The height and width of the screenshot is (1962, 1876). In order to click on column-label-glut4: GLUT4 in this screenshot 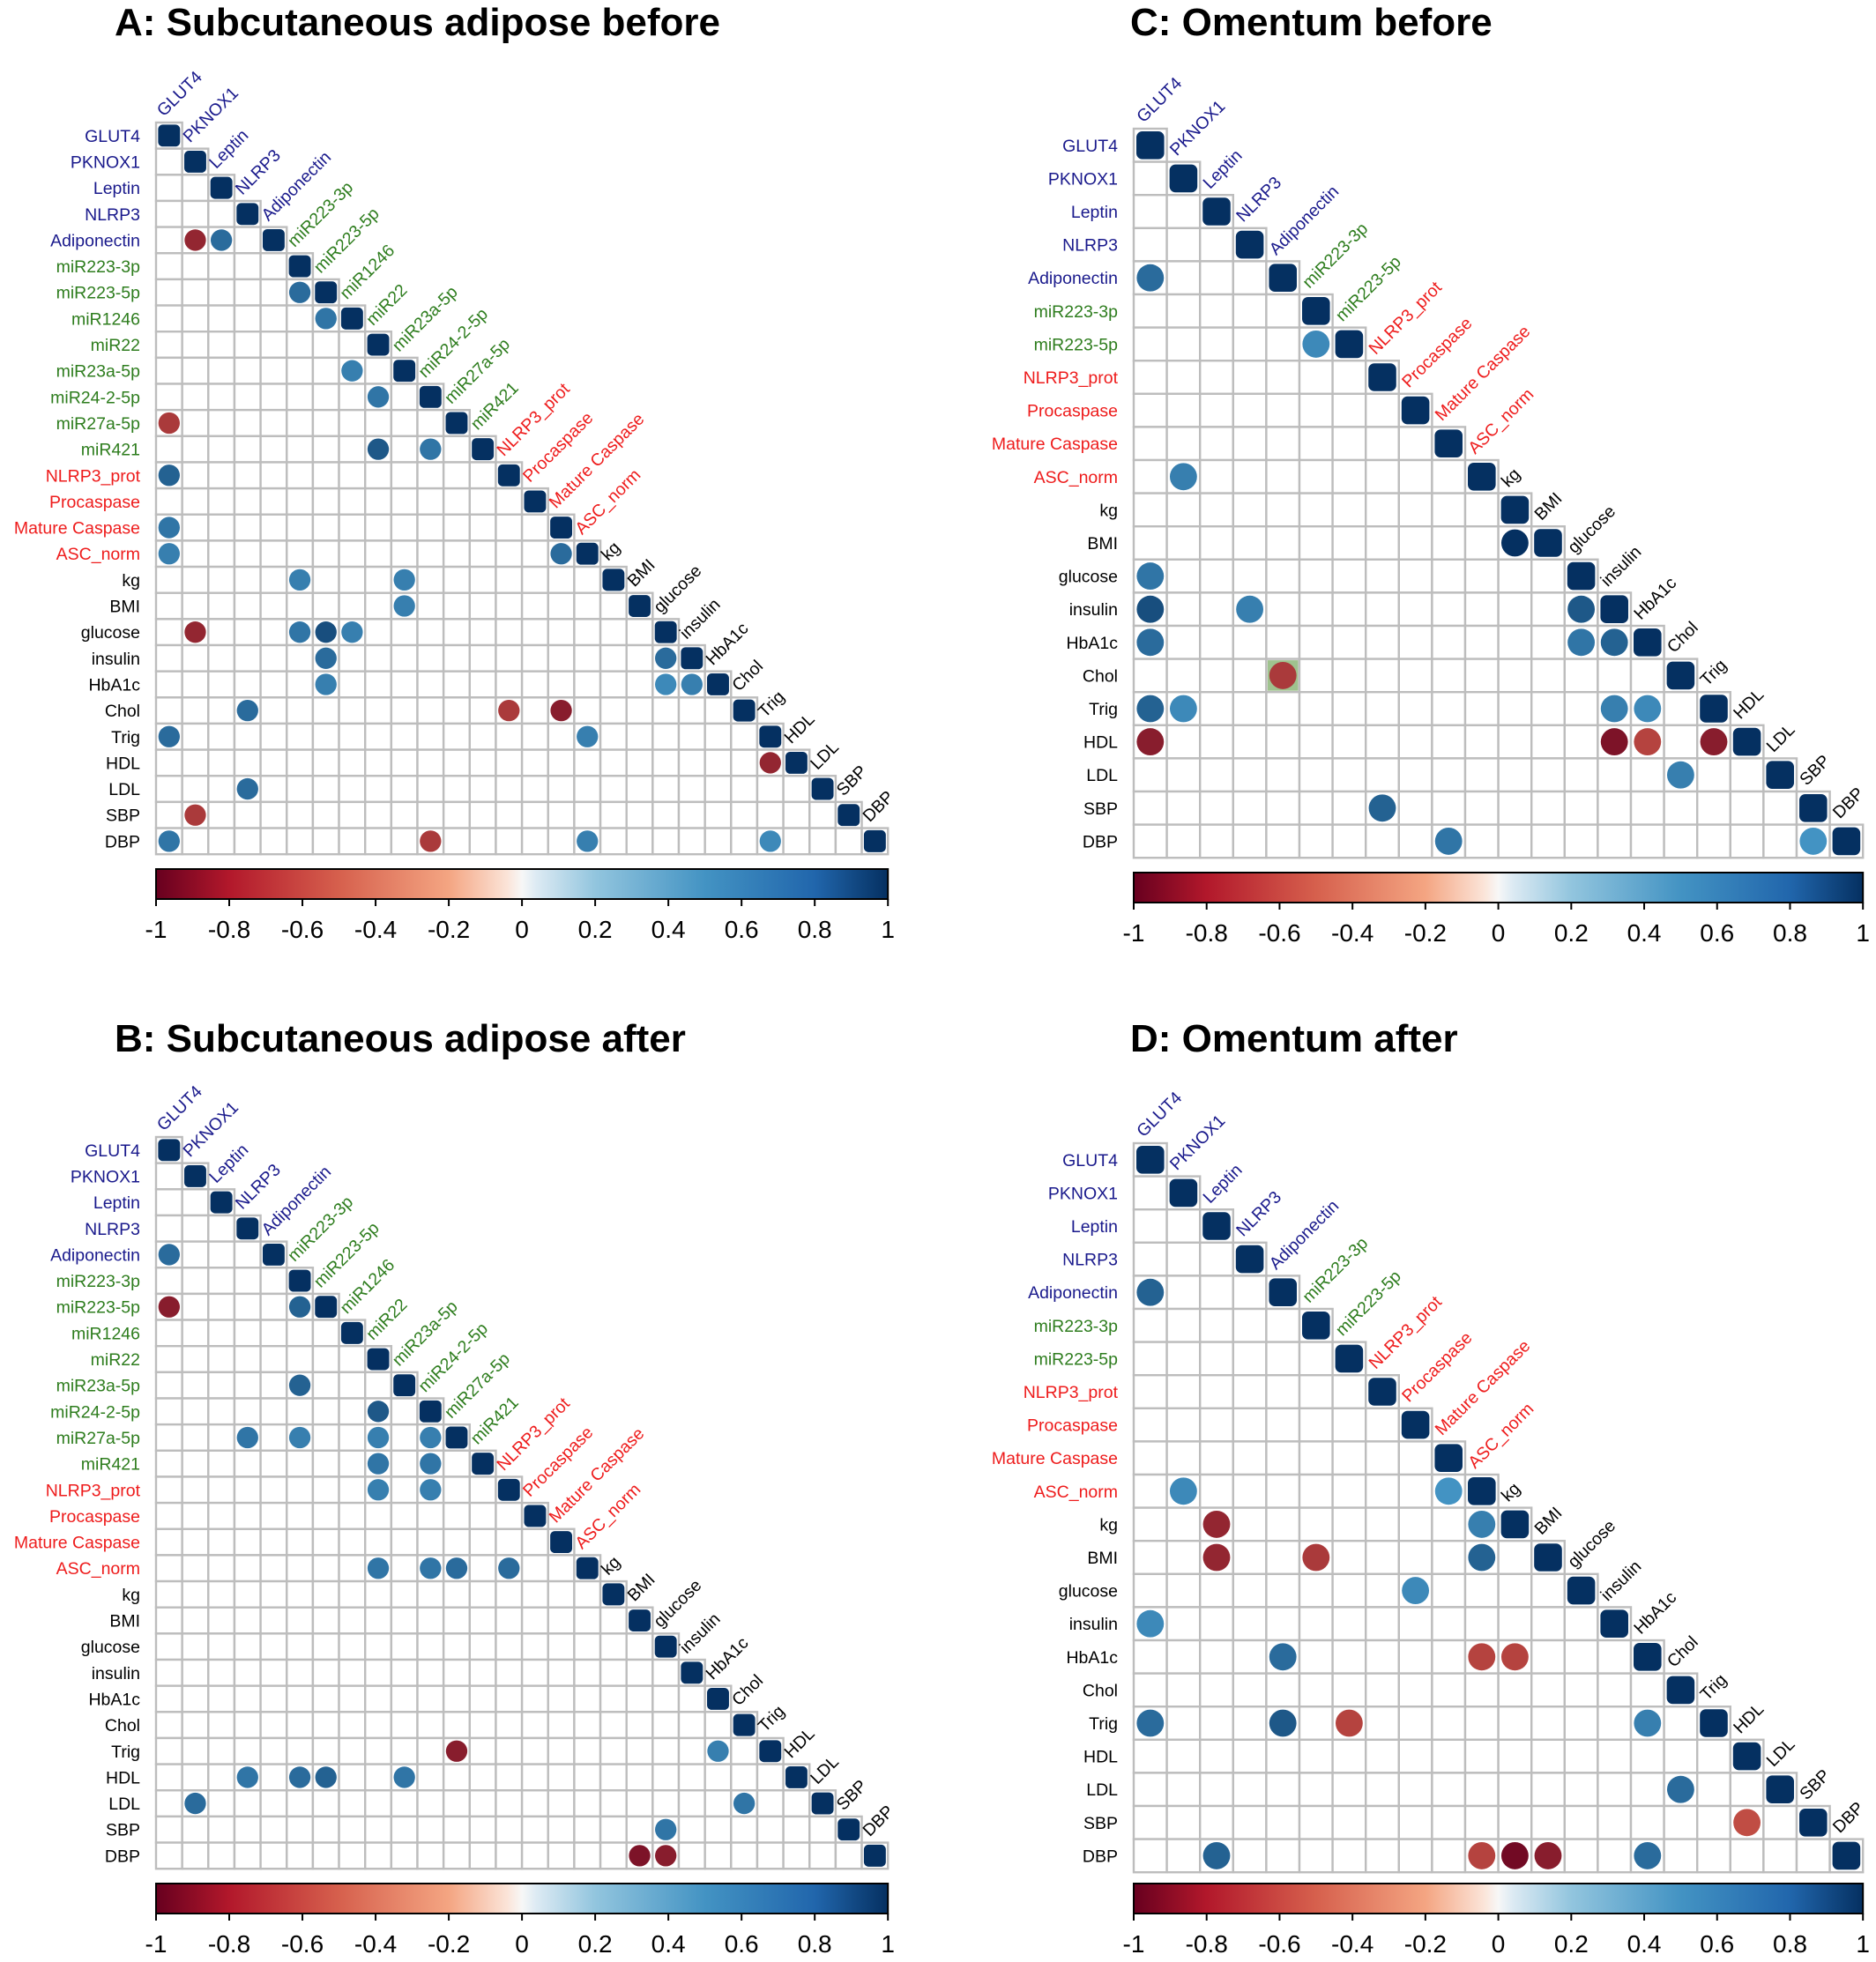, I will do `click(1159, 99)`.